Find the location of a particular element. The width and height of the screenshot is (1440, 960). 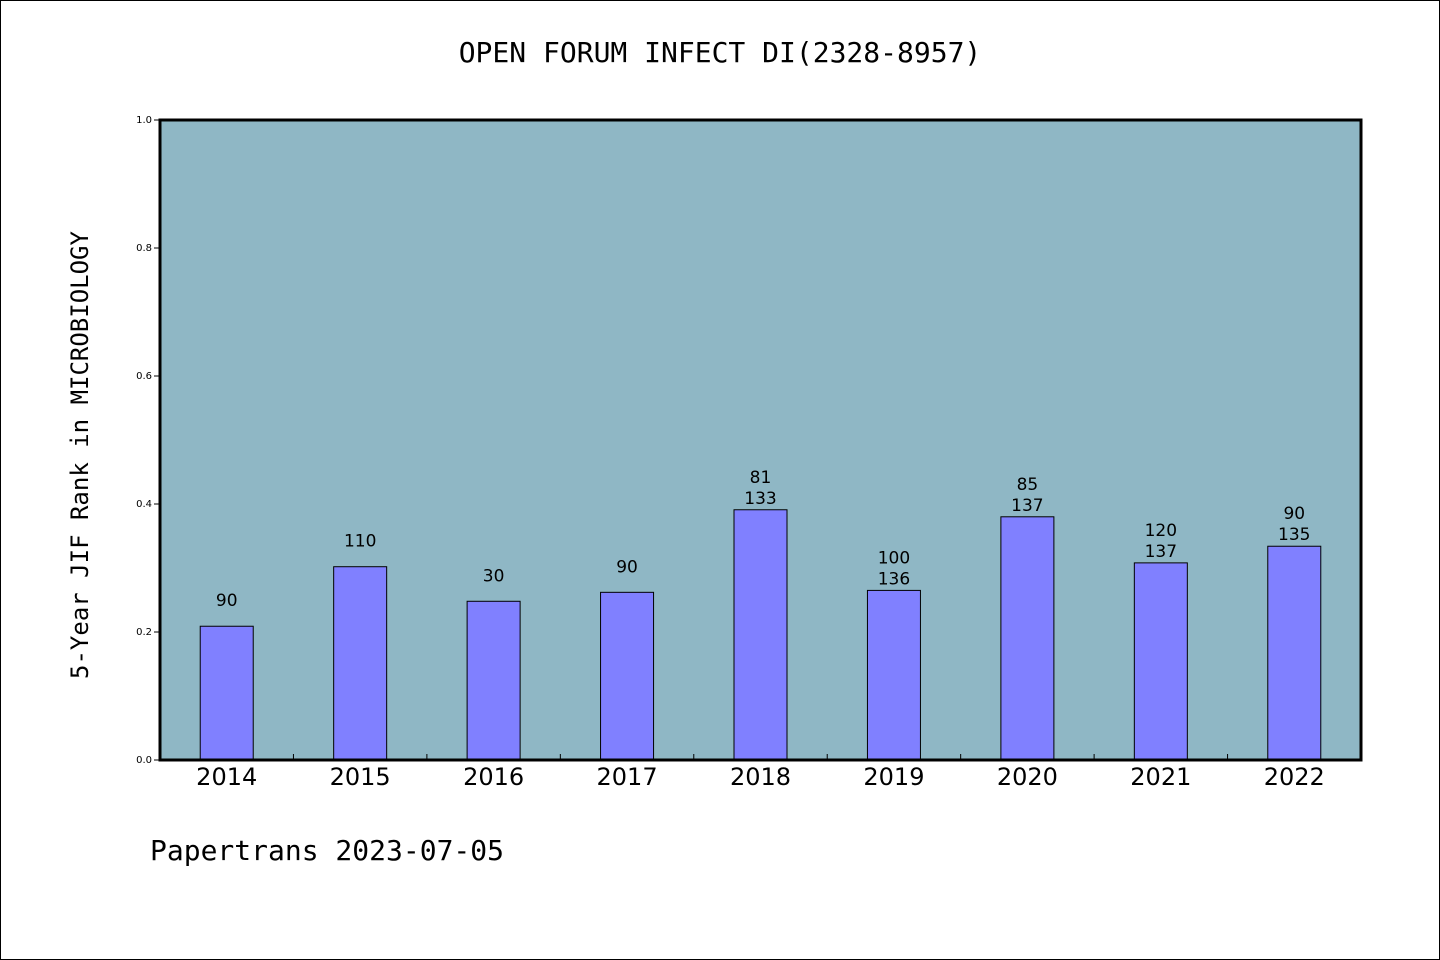

bar-2014 is located at coordinates (226, 693).